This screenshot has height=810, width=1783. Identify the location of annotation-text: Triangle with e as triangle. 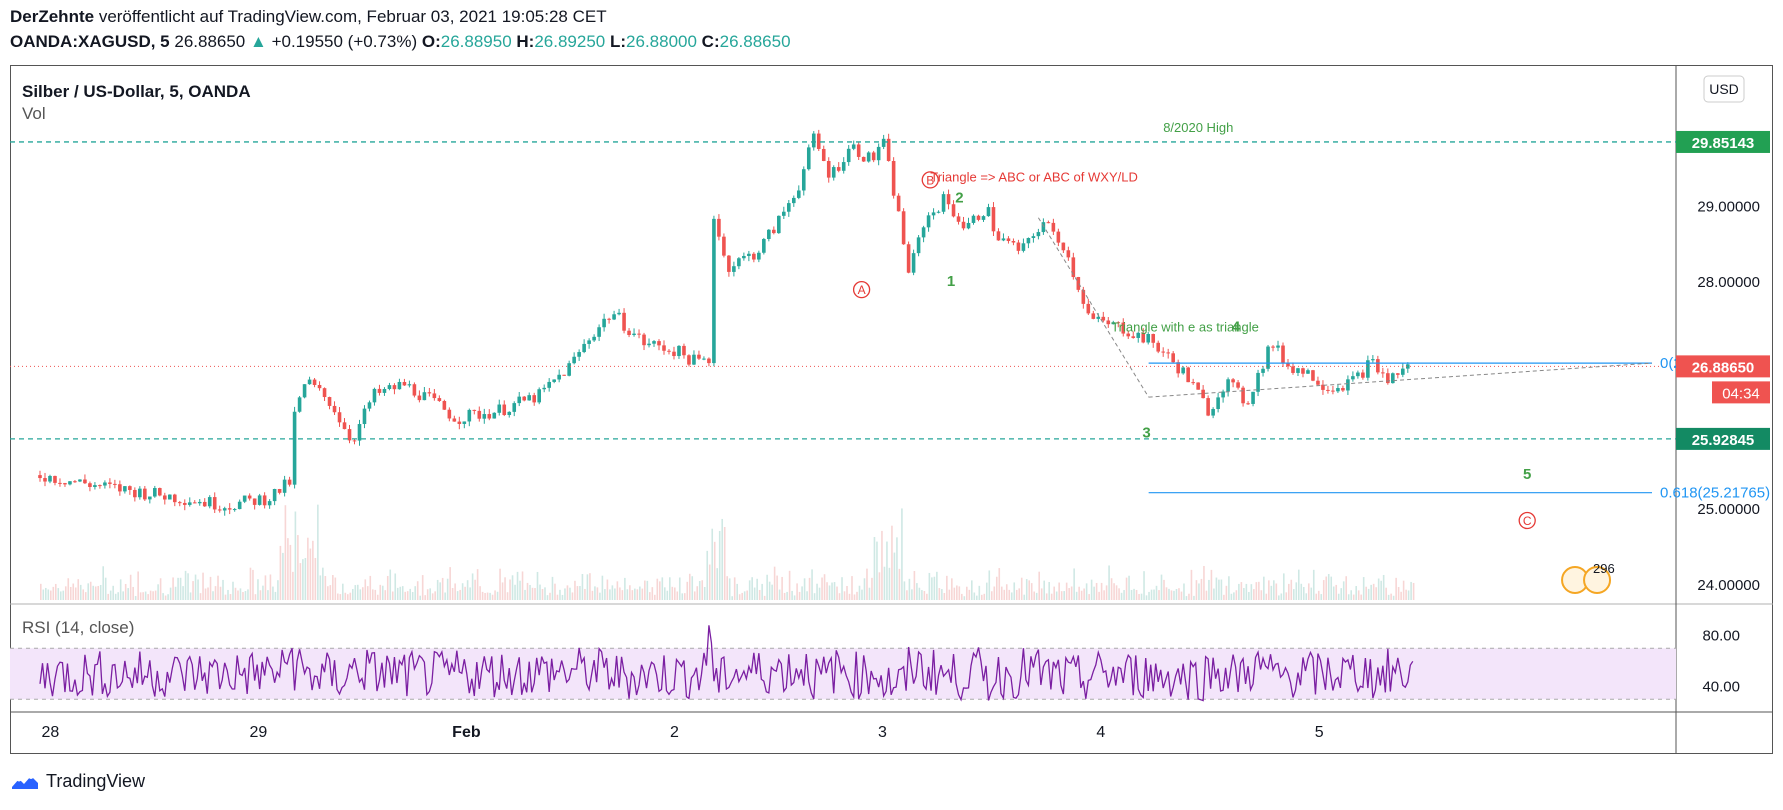
(1185, 326).